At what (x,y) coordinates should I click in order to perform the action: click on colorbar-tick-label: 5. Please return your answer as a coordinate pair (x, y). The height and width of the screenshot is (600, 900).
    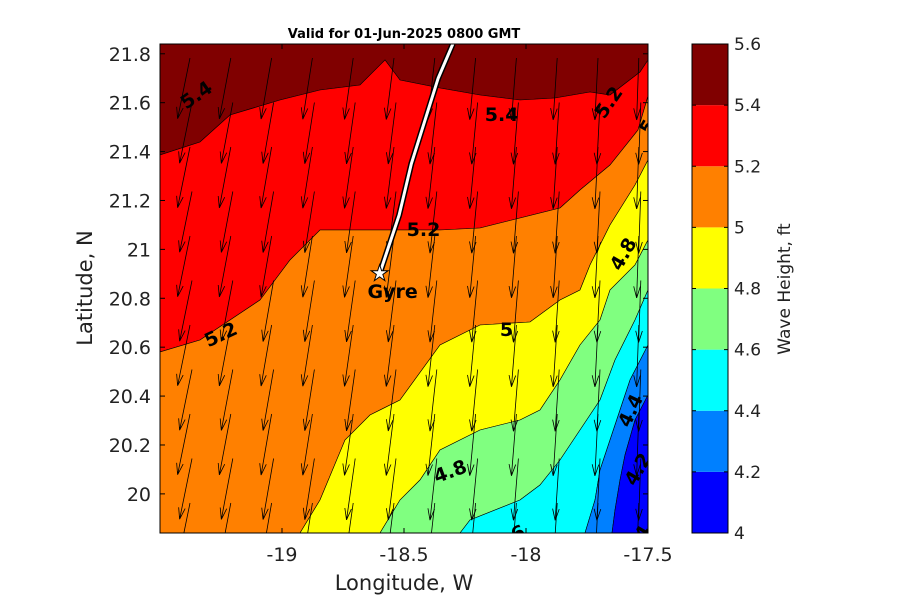
    Looking at the image, I should click on (739, 228).